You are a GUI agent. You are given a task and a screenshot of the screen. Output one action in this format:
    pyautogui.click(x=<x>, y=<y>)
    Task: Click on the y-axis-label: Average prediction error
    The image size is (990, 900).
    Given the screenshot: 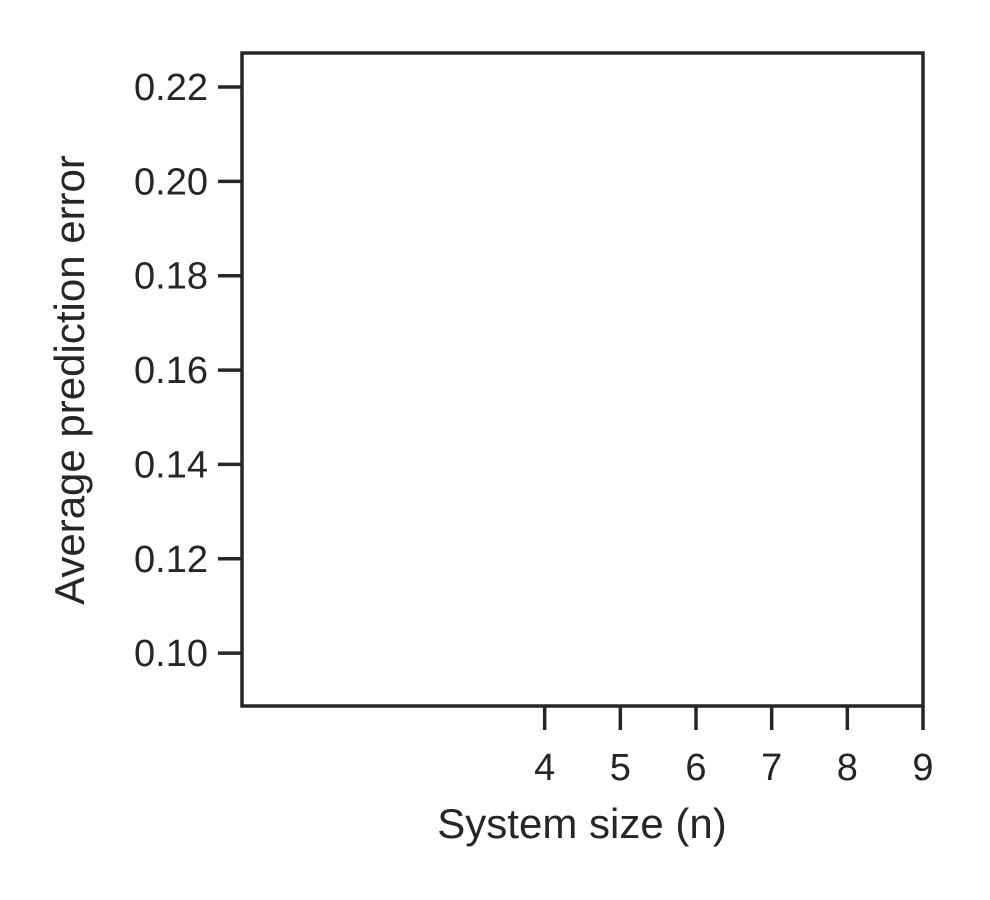 What is the action you would take?
    pyautogui.click(x=69, y=380)
    